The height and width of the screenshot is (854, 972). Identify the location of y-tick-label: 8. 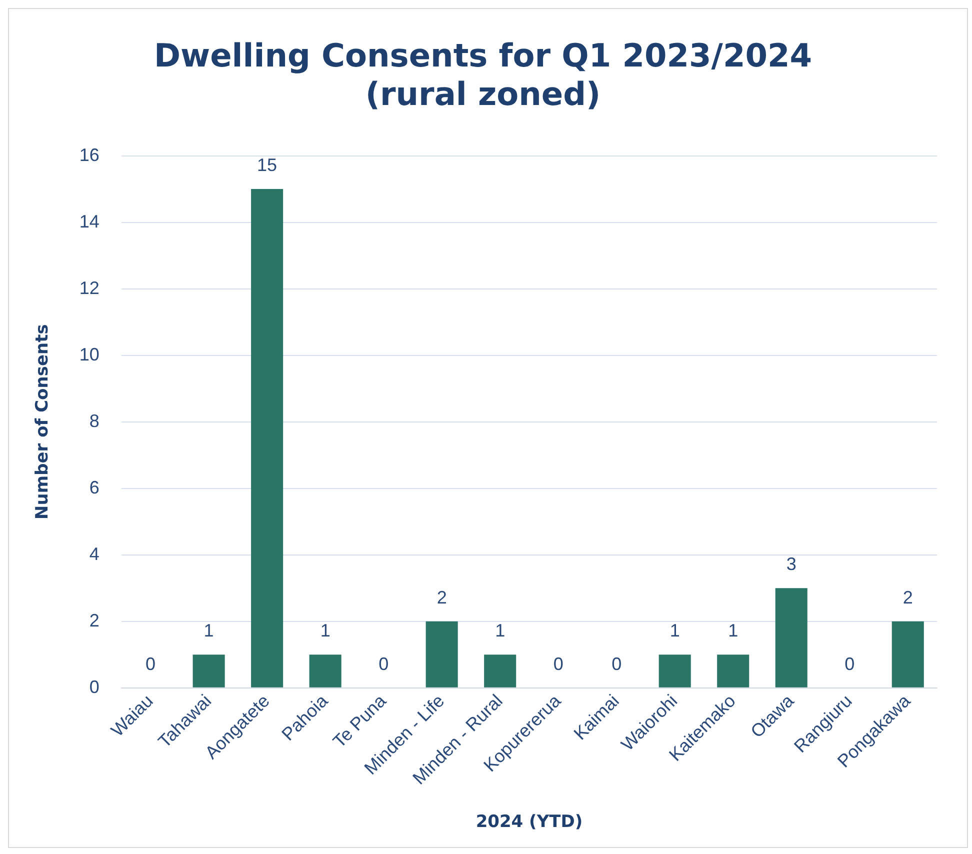
(94, 420).